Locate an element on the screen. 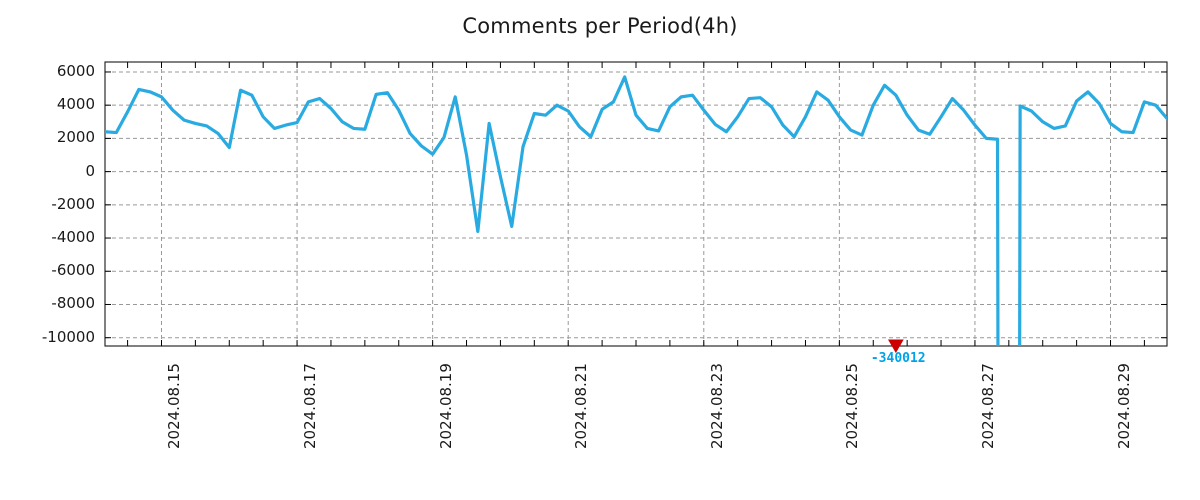  annotation-value-label: -340012 is located at coordinates (898, 358).